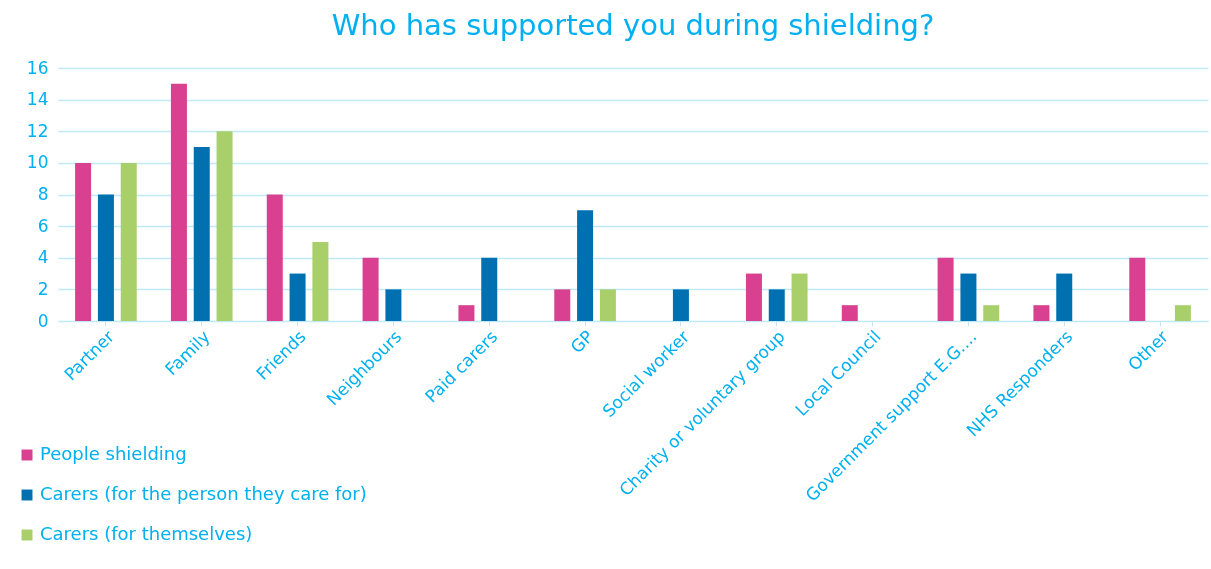  Describe the element at coordinates (37, 162) in the screenshot. I see `y-tick-label: 10` at that location.